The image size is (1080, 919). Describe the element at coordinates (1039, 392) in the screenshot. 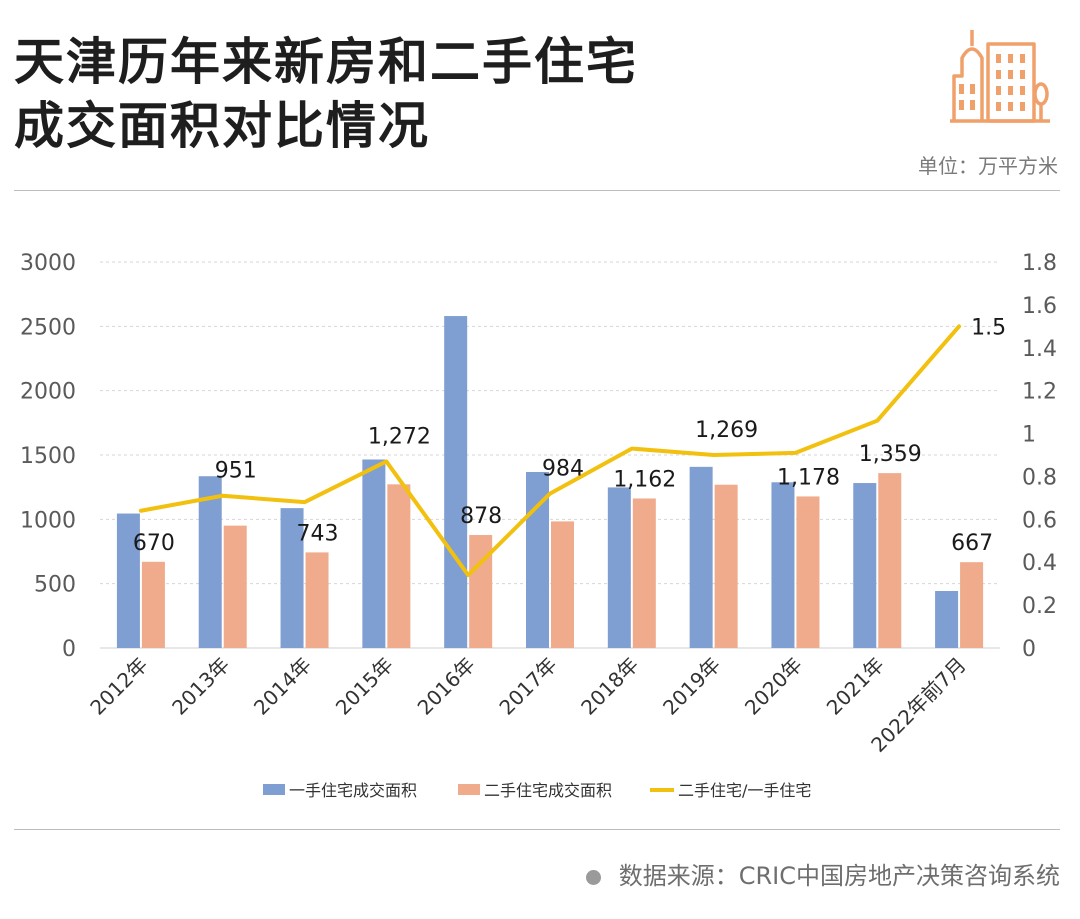

I see `y-right-tick-label: 1.2` at that location.